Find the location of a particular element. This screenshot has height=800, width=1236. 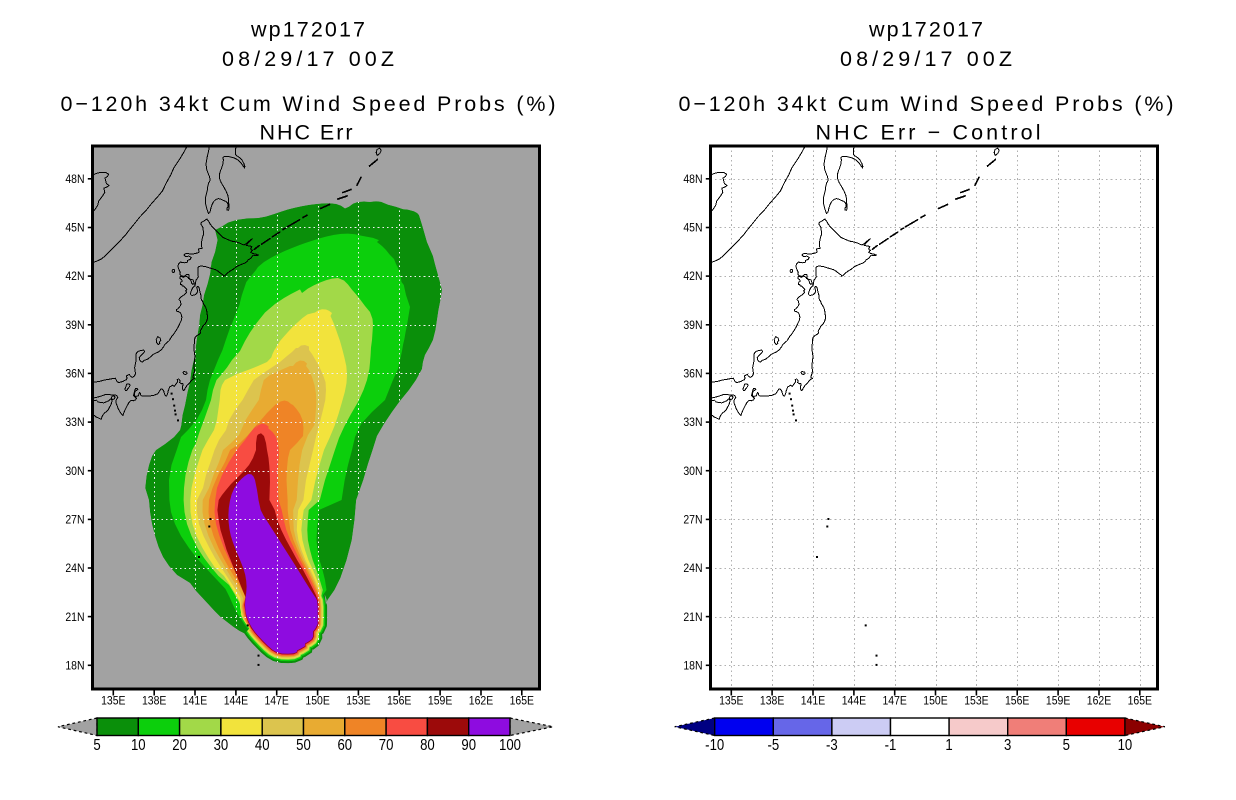

svg-text: 30 is located at coordinates (221, 745).